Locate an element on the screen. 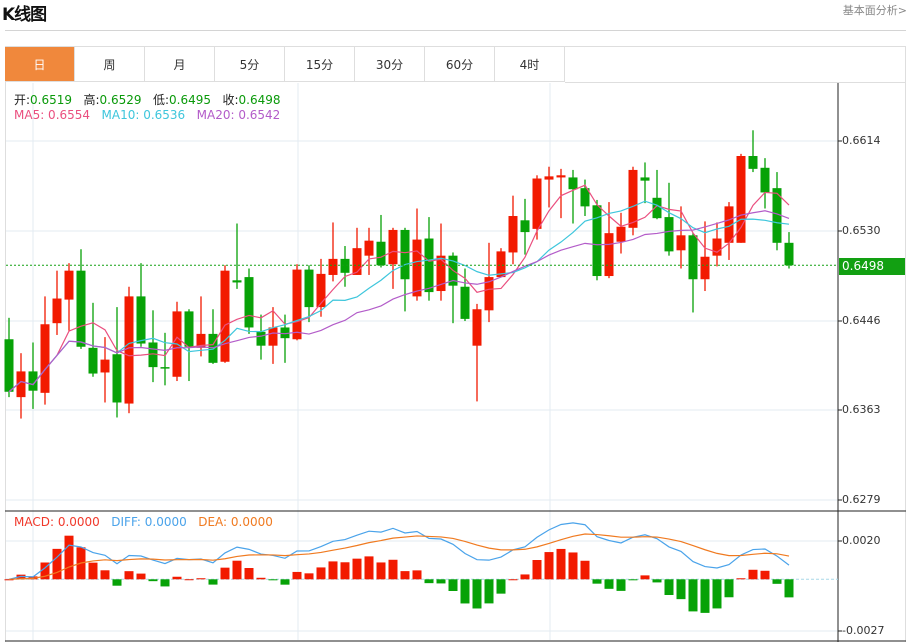  high-label: 高: is located at coordinates (91, 100).